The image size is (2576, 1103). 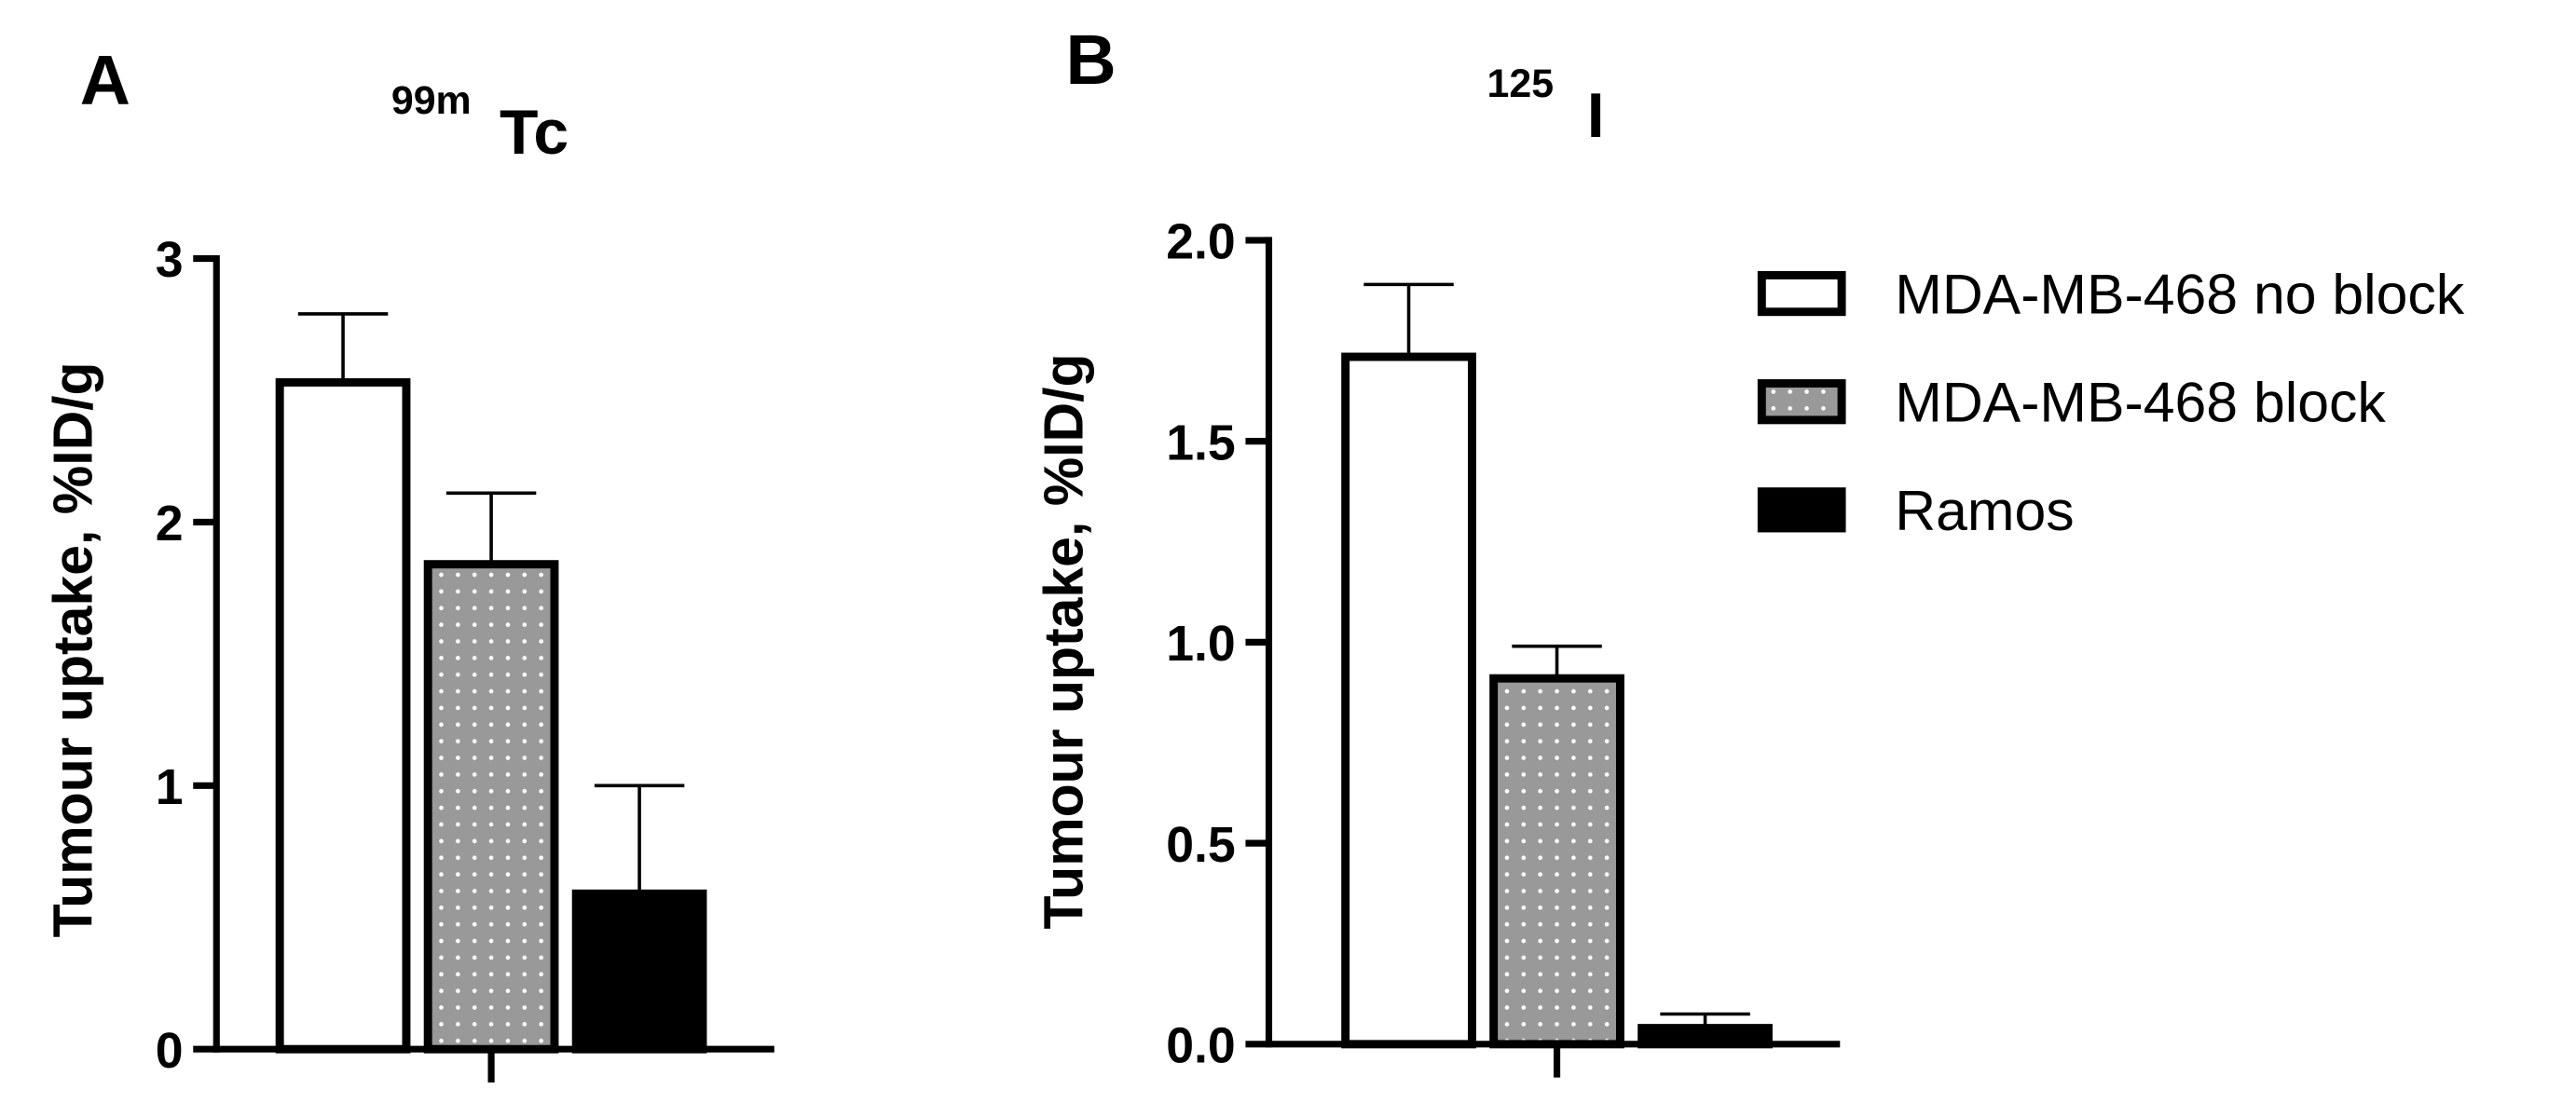 I want to click on y-tick-label: 2, so click(x=170, y=524).